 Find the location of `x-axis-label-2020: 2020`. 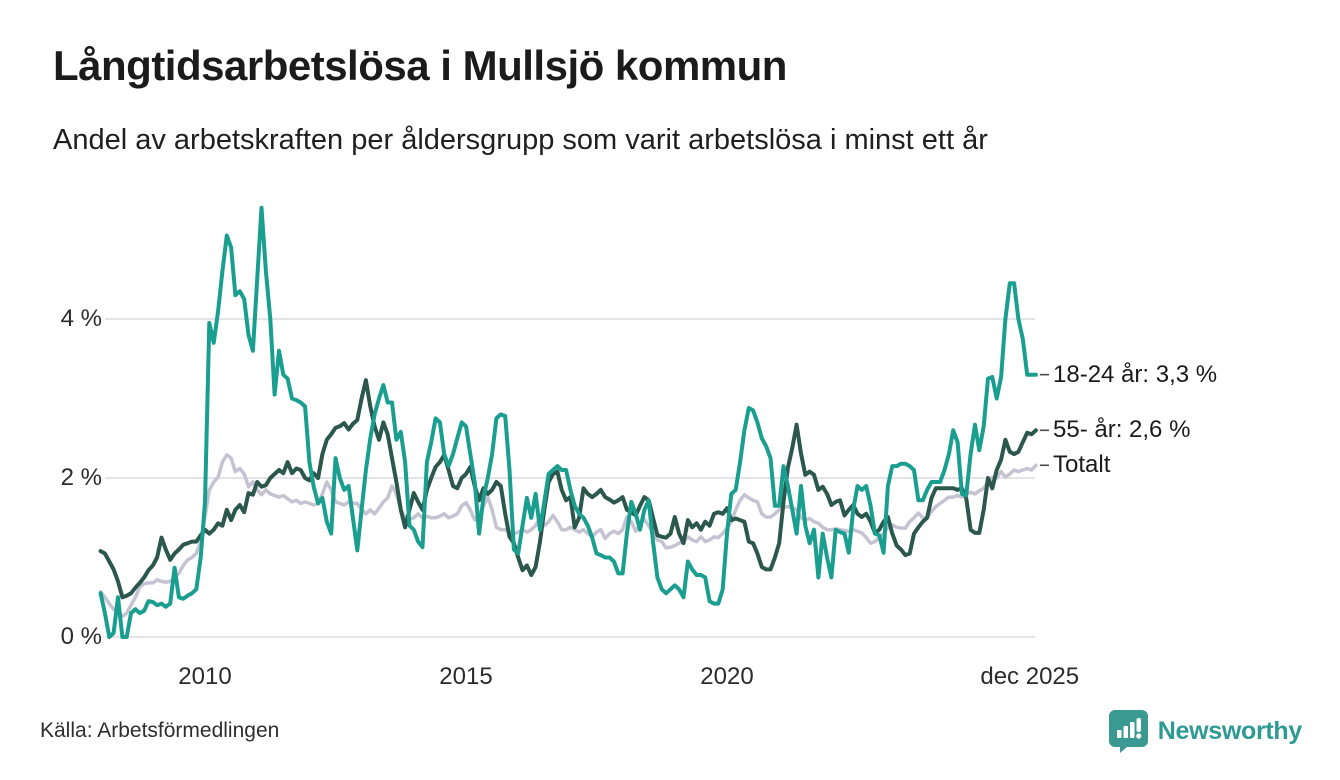

x-axis-label-2020: 2020 is located at coordinates (727, 676).